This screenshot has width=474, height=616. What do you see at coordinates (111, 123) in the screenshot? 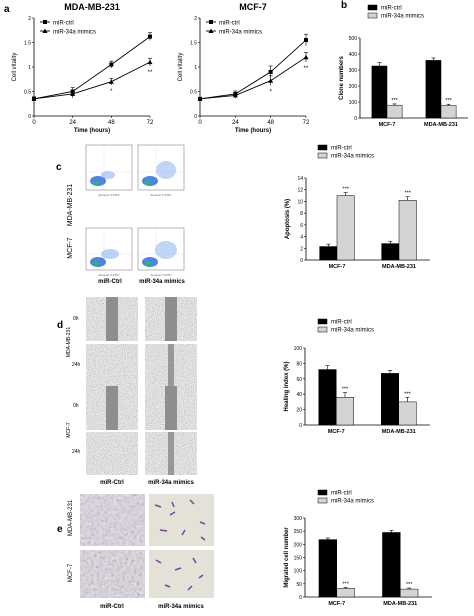
I see `a1-x-tick-label: 48` at bounding box center [111, 123].